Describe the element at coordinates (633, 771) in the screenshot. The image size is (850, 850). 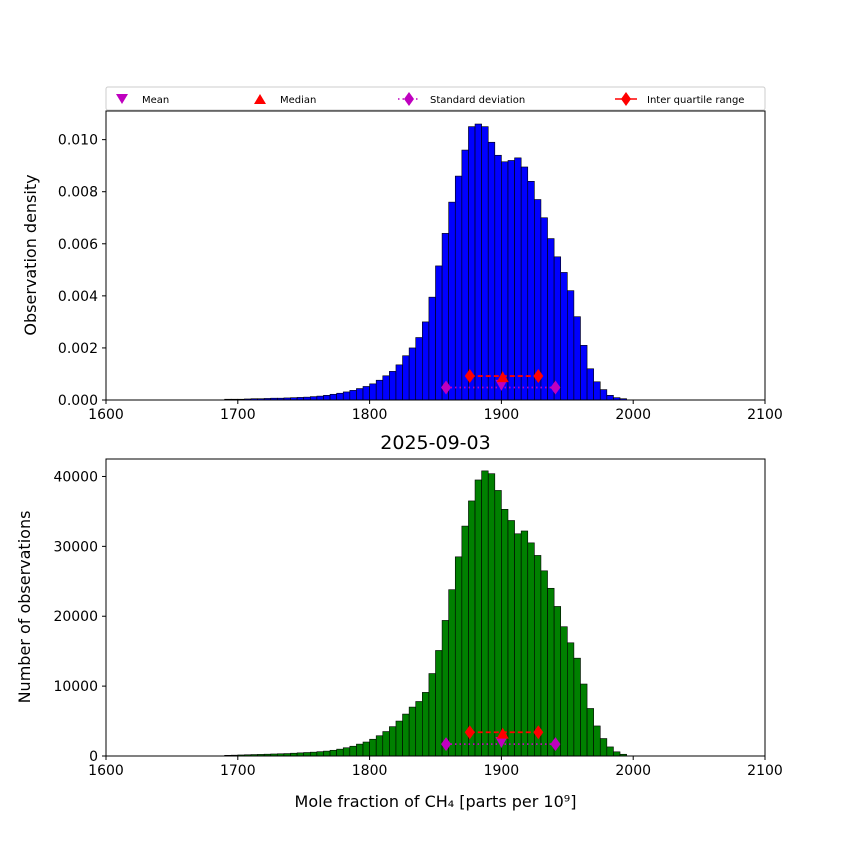
I see `count-x-tick-label: 2000` at that location.